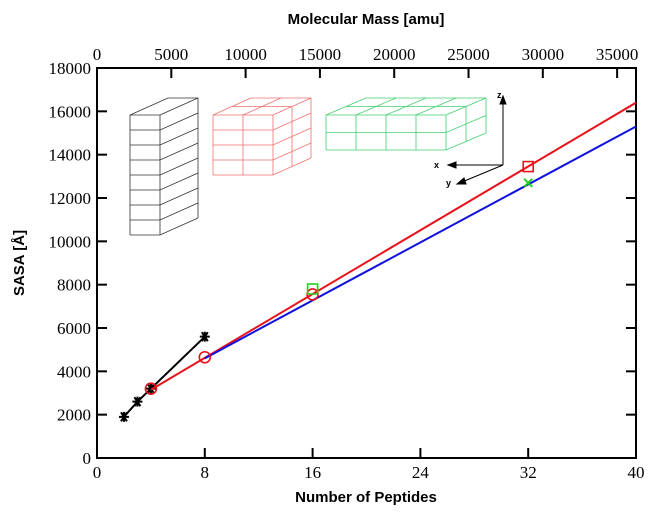 The image size is (648, 512). What do you see at coordinates (74, 415) in the screenshot?
I see `y-tick-label: 2000` at bounding box center [74, 415].